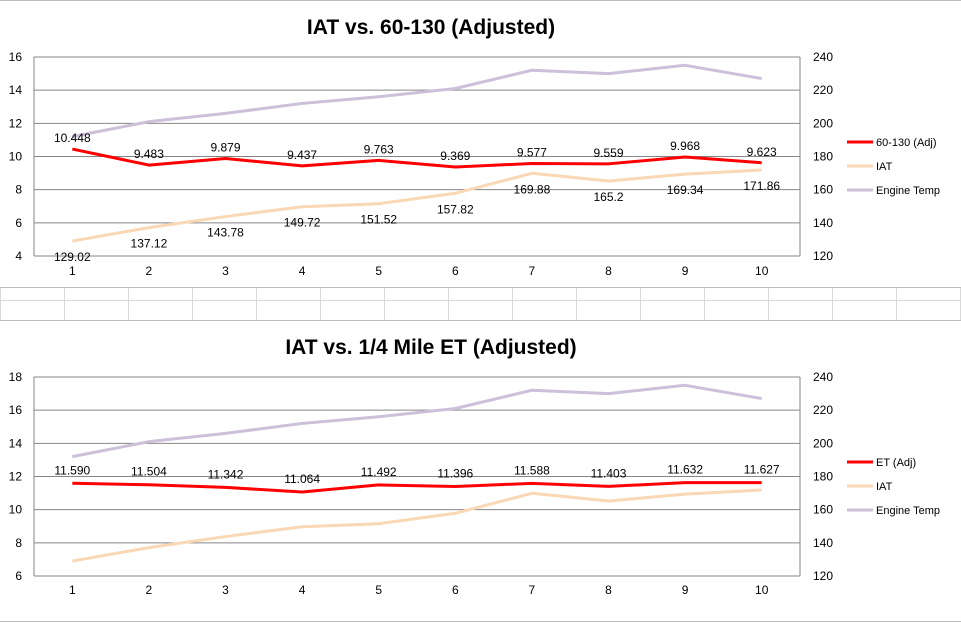 The height and width of the screenshot is (622, 961). What do you see at coordinates (532, 189) in the screenshot?
I see `data-label: 169.88` at bounding box center [532, 189].